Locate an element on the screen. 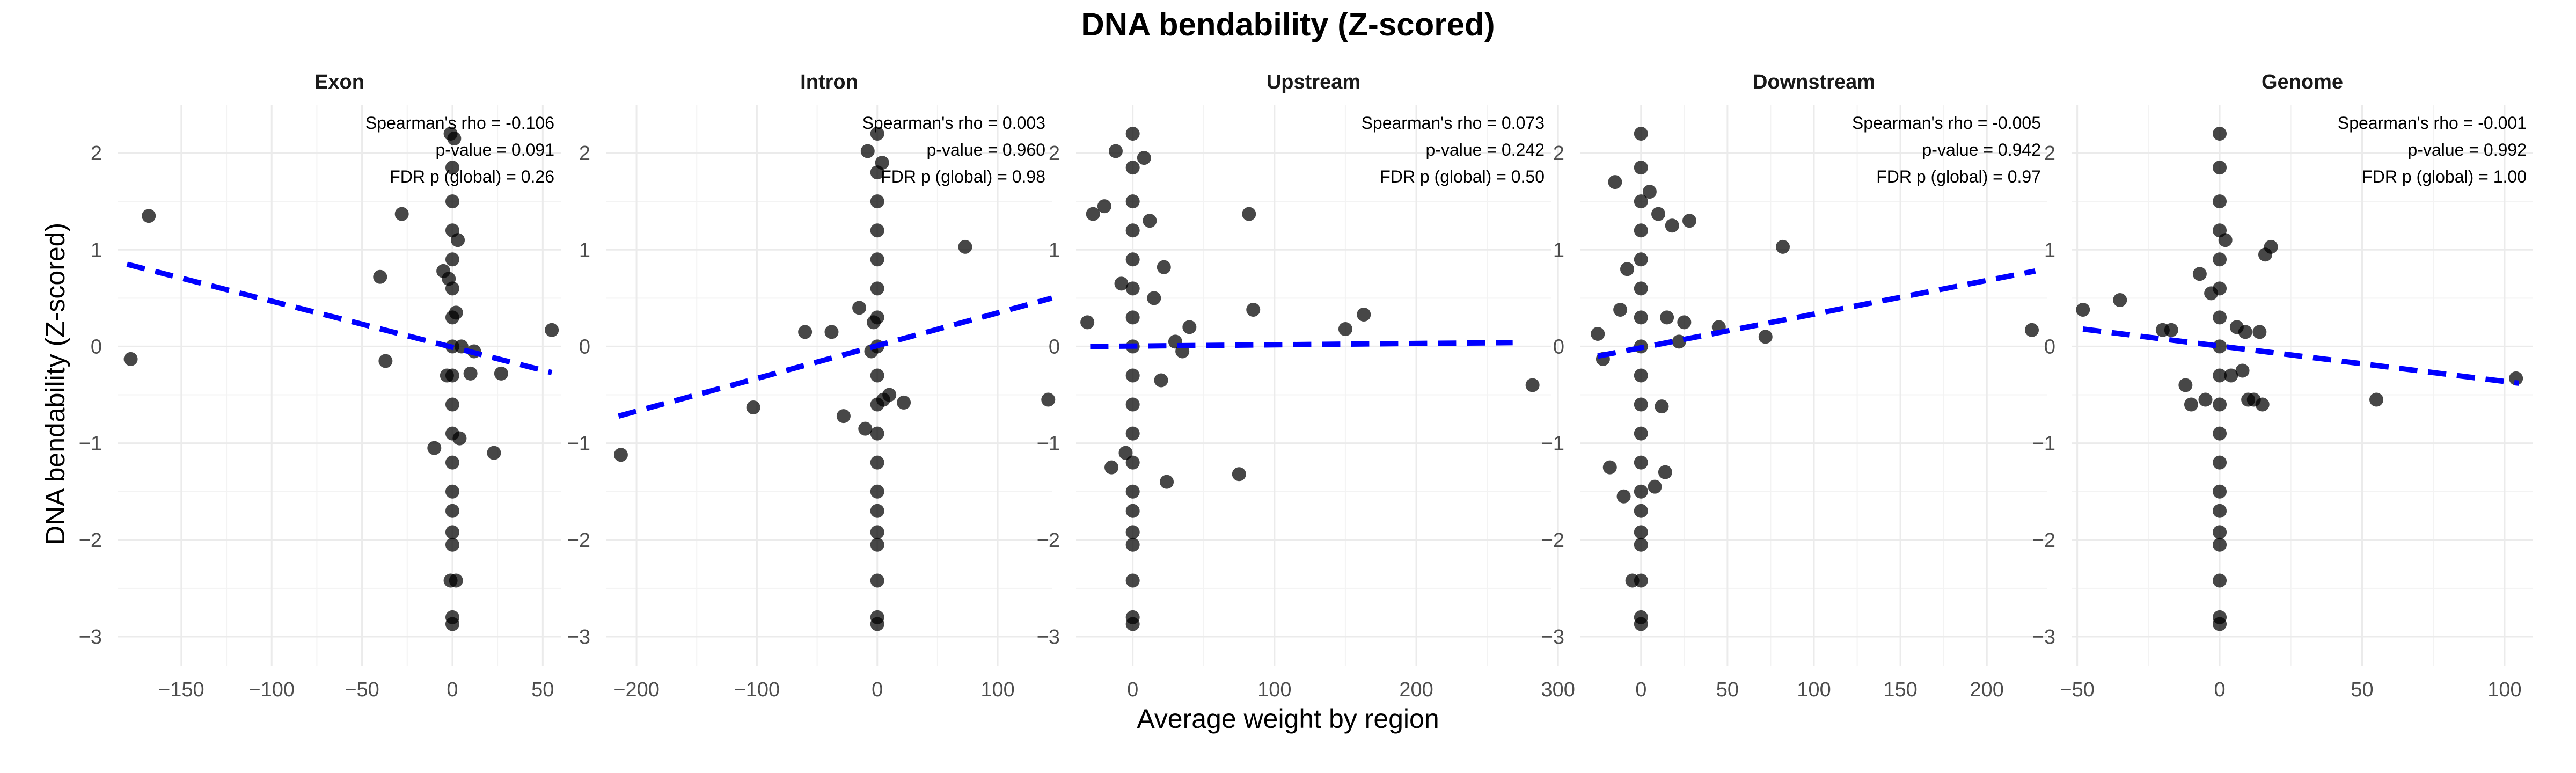 Image resolution: width=2576 pixels, height=773 pixels. stats-annotation: FDR p (global) = 0.98 is located at coordinates (963, 176).